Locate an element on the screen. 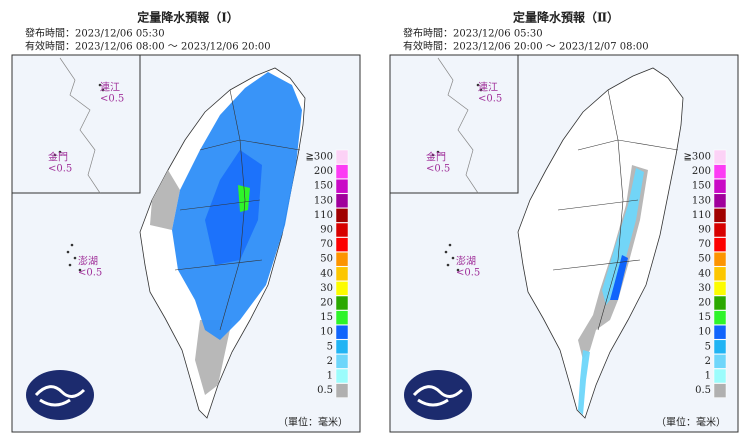 This screenshot has width=750, height=438. legend-label: 2 is located at coordinates (330, 361).